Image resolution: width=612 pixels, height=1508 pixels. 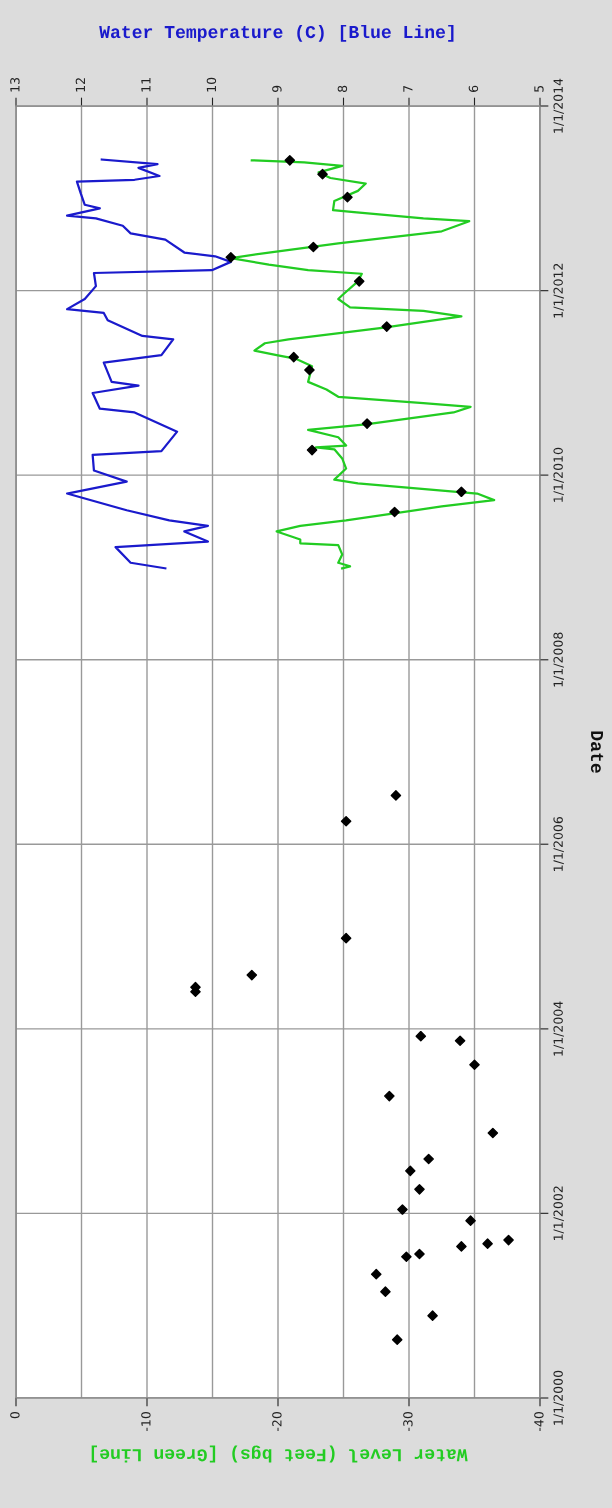 I want to click on x-tick-label: -40, so click(x=539, y=1421).